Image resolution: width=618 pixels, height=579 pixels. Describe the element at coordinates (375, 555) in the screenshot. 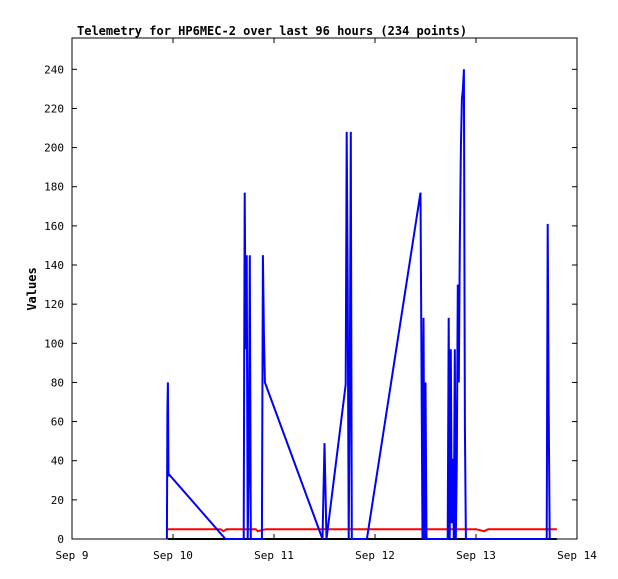

I see `x-tick-label: Sep 12` at that location.